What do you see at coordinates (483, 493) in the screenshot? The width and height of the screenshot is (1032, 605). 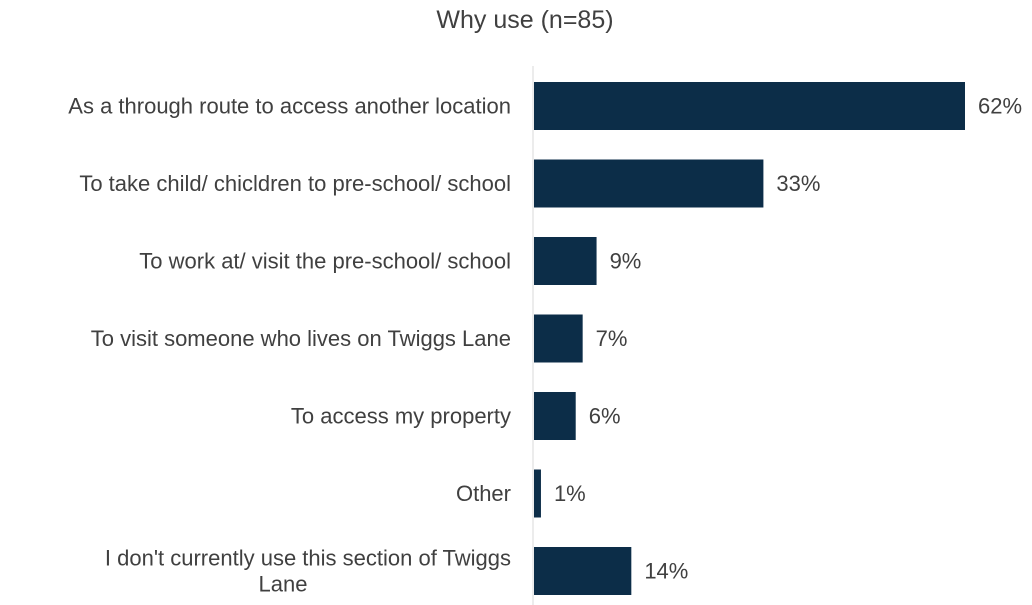 I see `category-label: Other` at bounding box center [483, 493].